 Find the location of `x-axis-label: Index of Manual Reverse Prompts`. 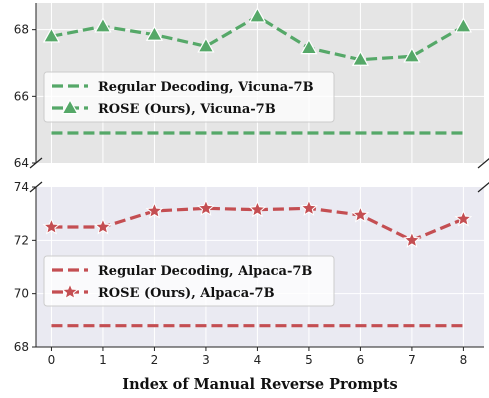

x-axis-label: Index of Manual Reverse Prompts is located at coordinates (259, 384).